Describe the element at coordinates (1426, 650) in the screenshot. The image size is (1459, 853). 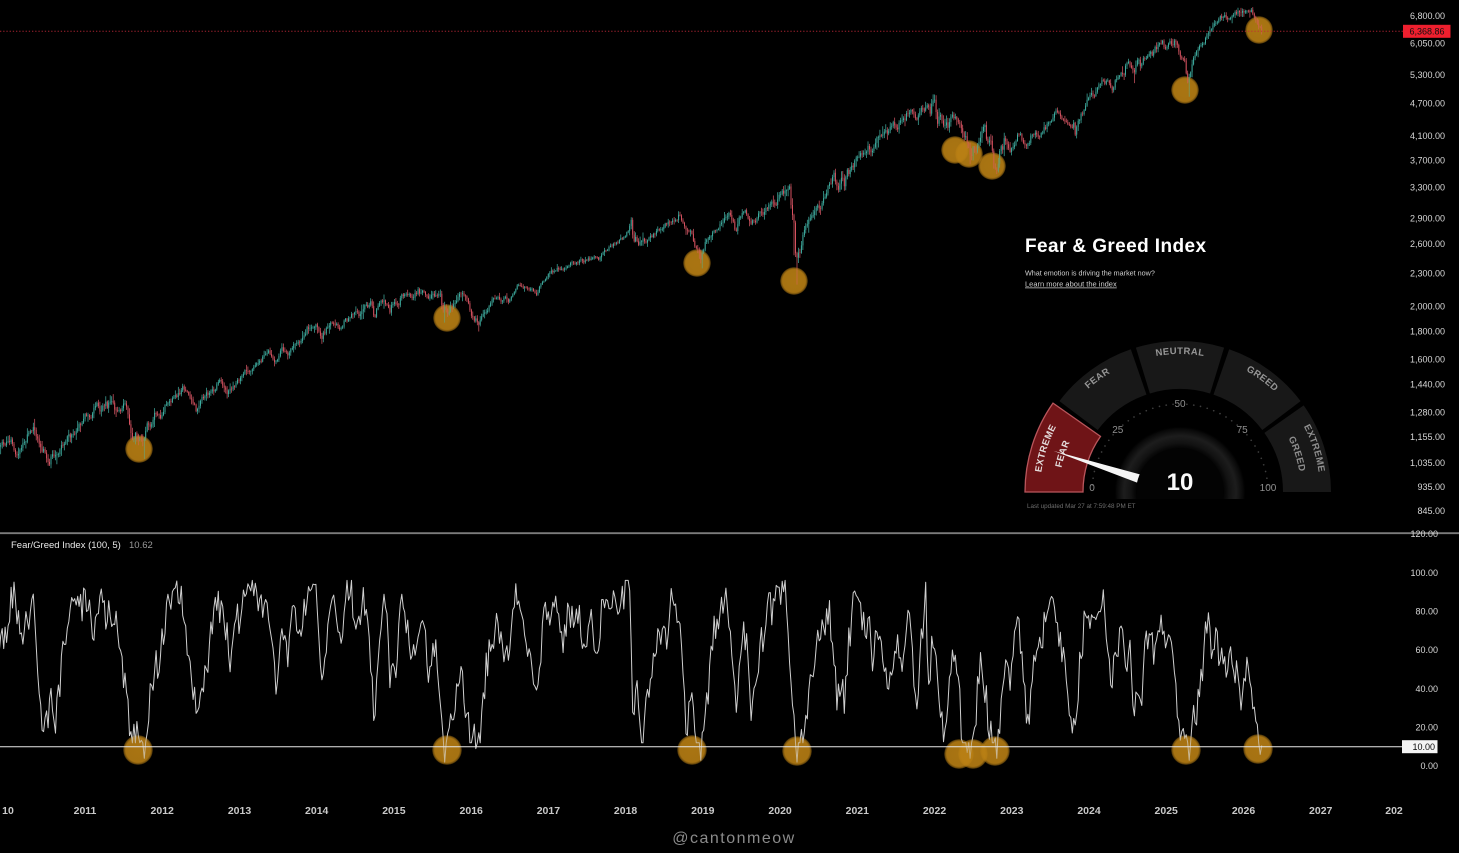
I see `svg-text: 60.00` at that location.